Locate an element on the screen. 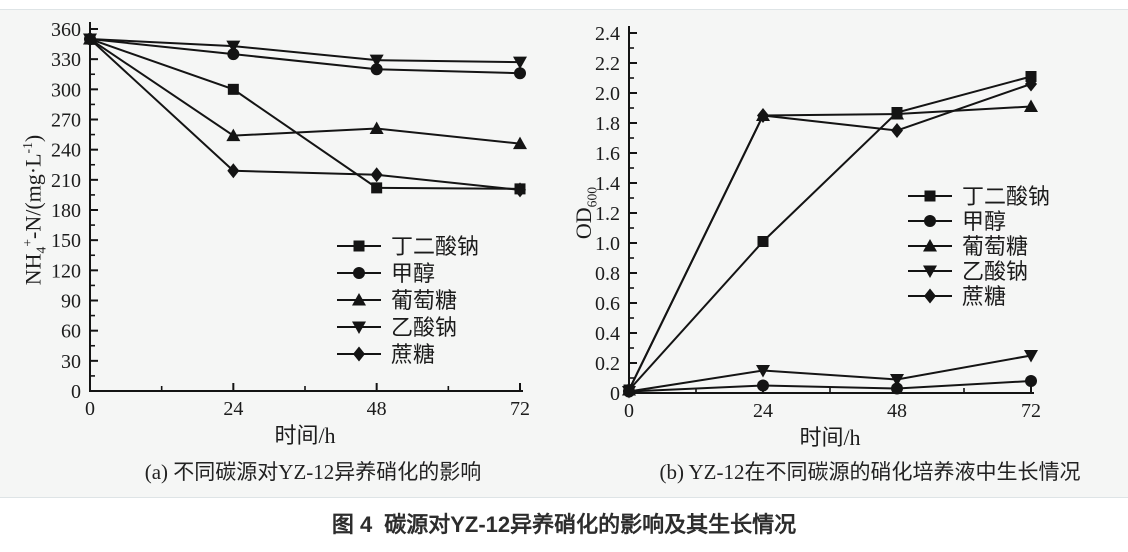 This screenshot has height=552, width=1128. y-tick-label: 1.6 is located at coordinates (607, 154).